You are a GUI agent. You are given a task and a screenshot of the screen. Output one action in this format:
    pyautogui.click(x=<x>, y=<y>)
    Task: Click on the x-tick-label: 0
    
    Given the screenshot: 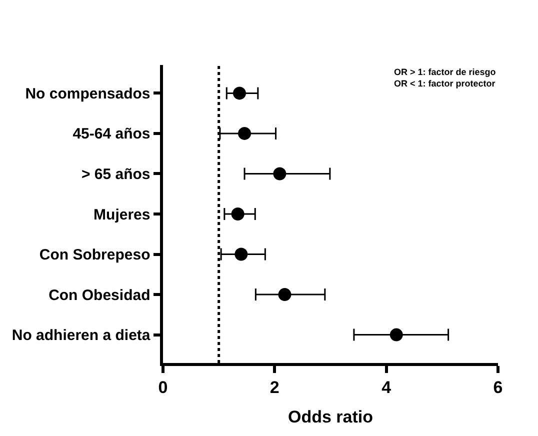 What is the action you would take?
    pyautogui.click(x=163, y=388)
    